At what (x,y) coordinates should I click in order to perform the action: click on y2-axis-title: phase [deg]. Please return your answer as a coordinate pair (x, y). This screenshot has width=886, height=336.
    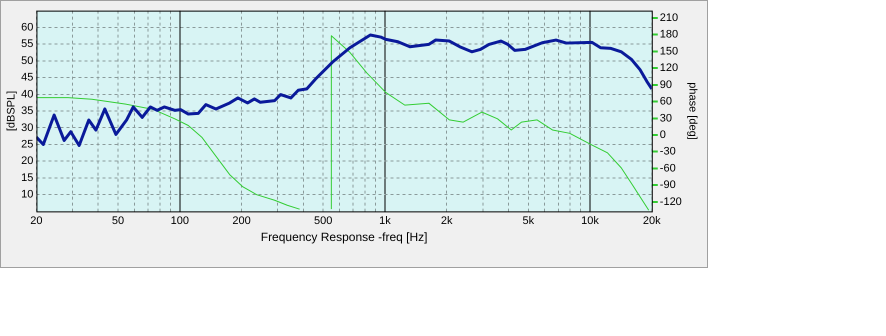
    Looking at the image, I should click on (692, 111).